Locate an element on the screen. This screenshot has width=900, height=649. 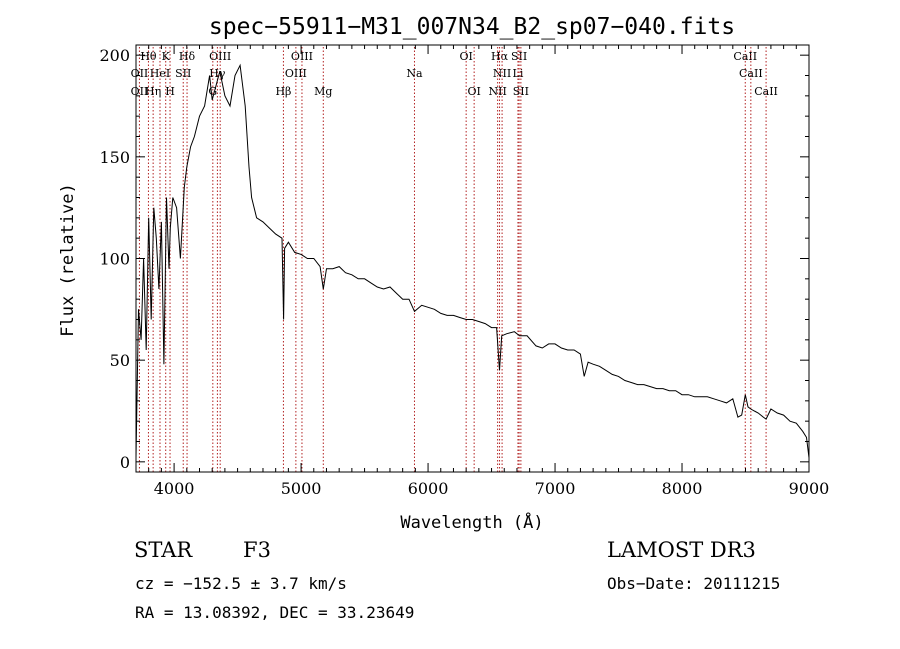
x-axis-label: Wavelength (Å) is located at coordinates (471, 522).